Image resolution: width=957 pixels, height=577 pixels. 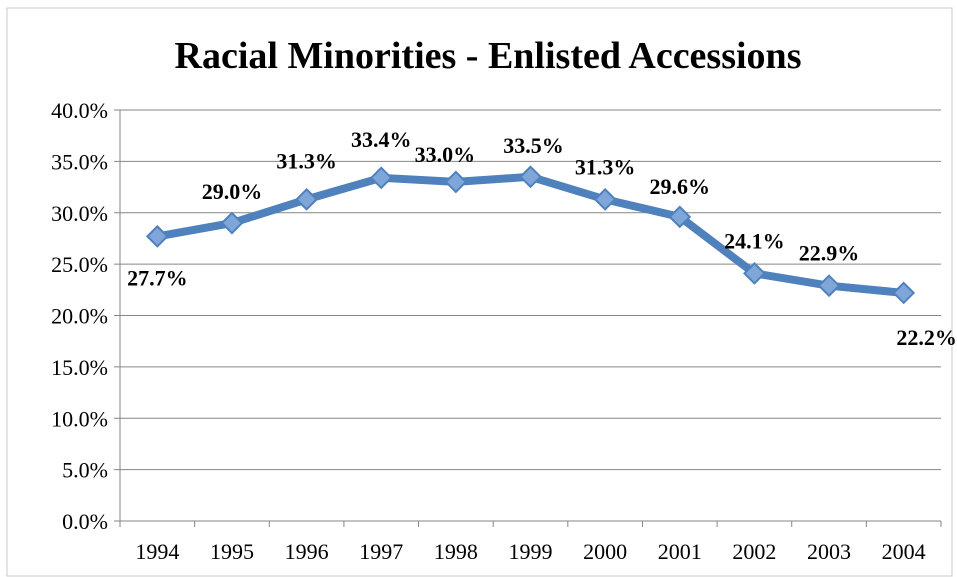 I want to click on x-tick-label: 1997, so click(x=381, y=551).